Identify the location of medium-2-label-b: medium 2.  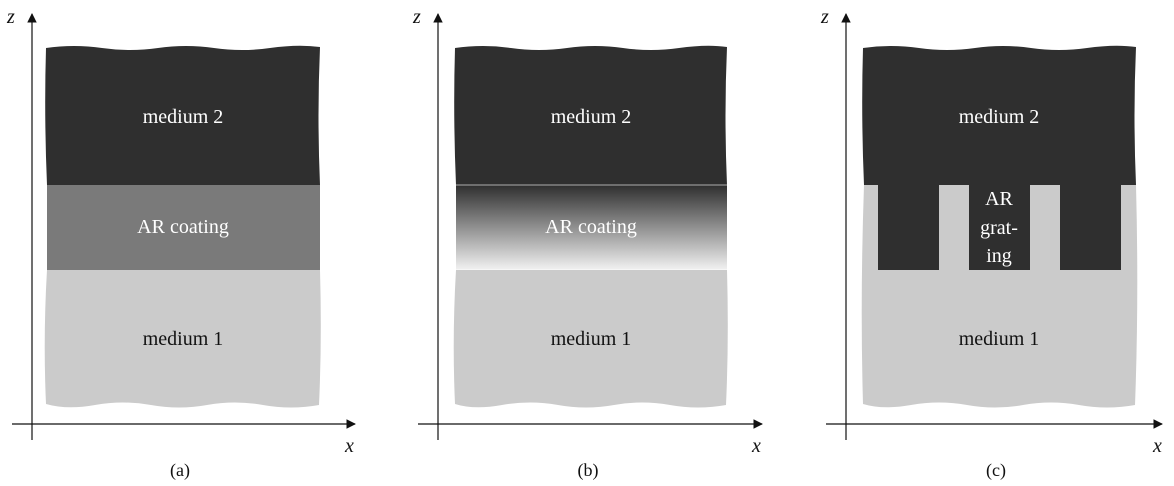
(591, 117).